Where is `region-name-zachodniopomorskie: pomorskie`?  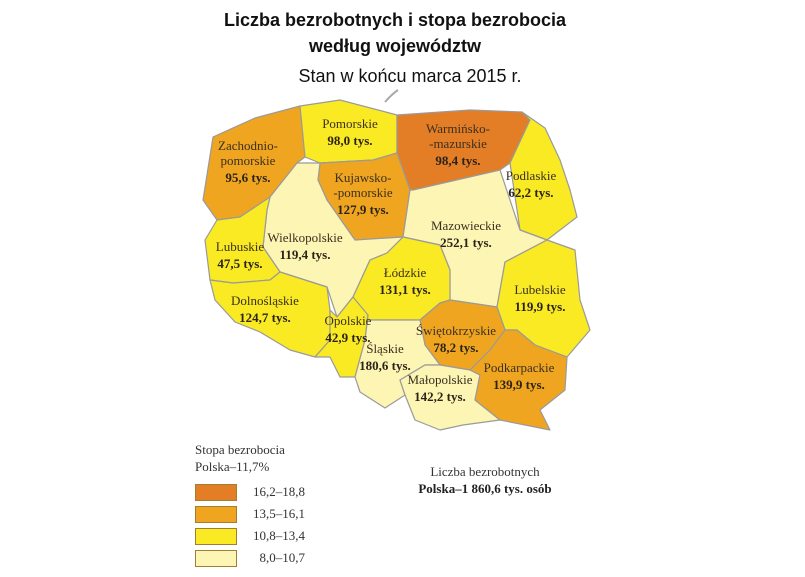 region-name-zachodniopomorskie: pomorskie is located at coordinates (248, 160).